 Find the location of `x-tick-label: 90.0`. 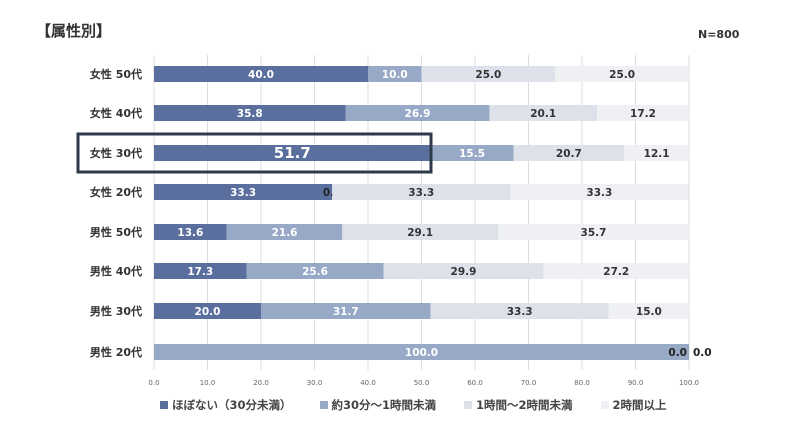

x-tick-label: 90.0 is located at coordinates (636, 383).